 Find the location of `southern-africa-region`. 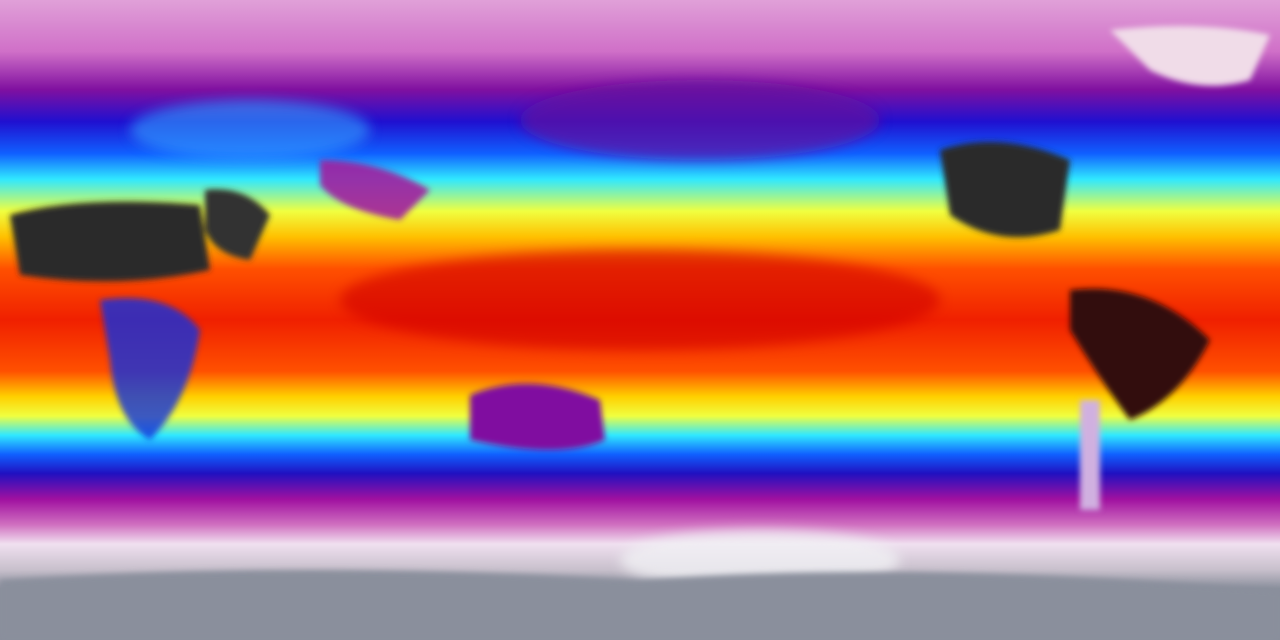

southern-africa-region is located at coordinates (150, 369).